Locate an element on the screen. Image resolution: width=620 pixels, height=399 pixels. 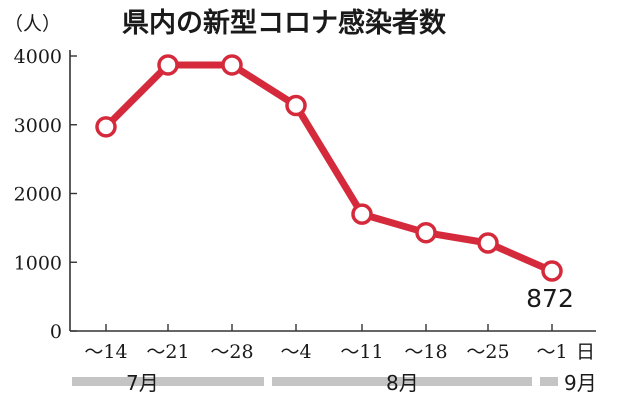
month-band-september is located at coordinates (549, 381).